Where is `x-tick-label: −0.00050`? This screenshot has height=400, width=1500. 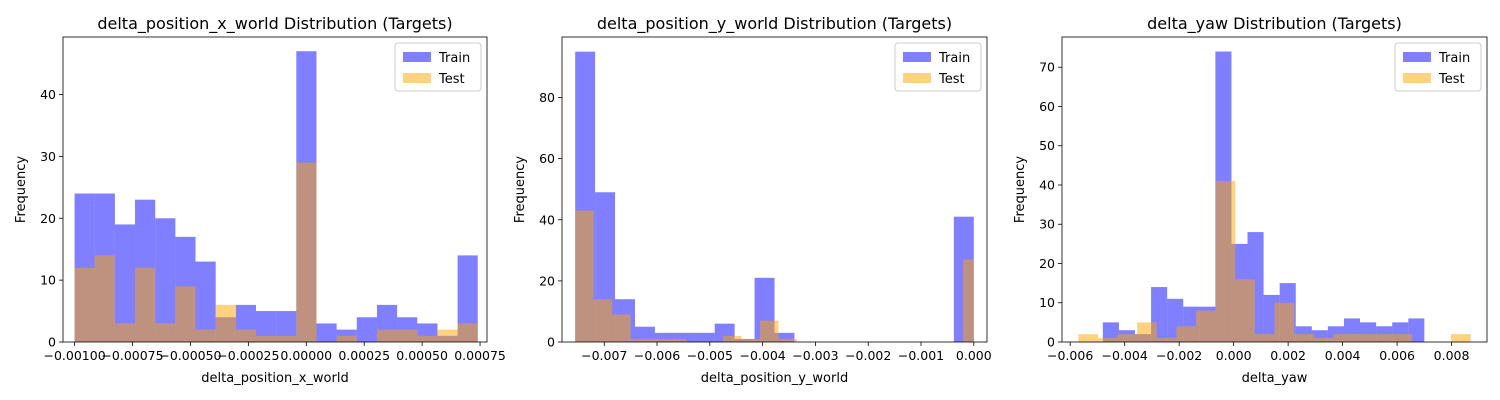
x-tick-label: −0.00050 is located at coordinates (190, 355).